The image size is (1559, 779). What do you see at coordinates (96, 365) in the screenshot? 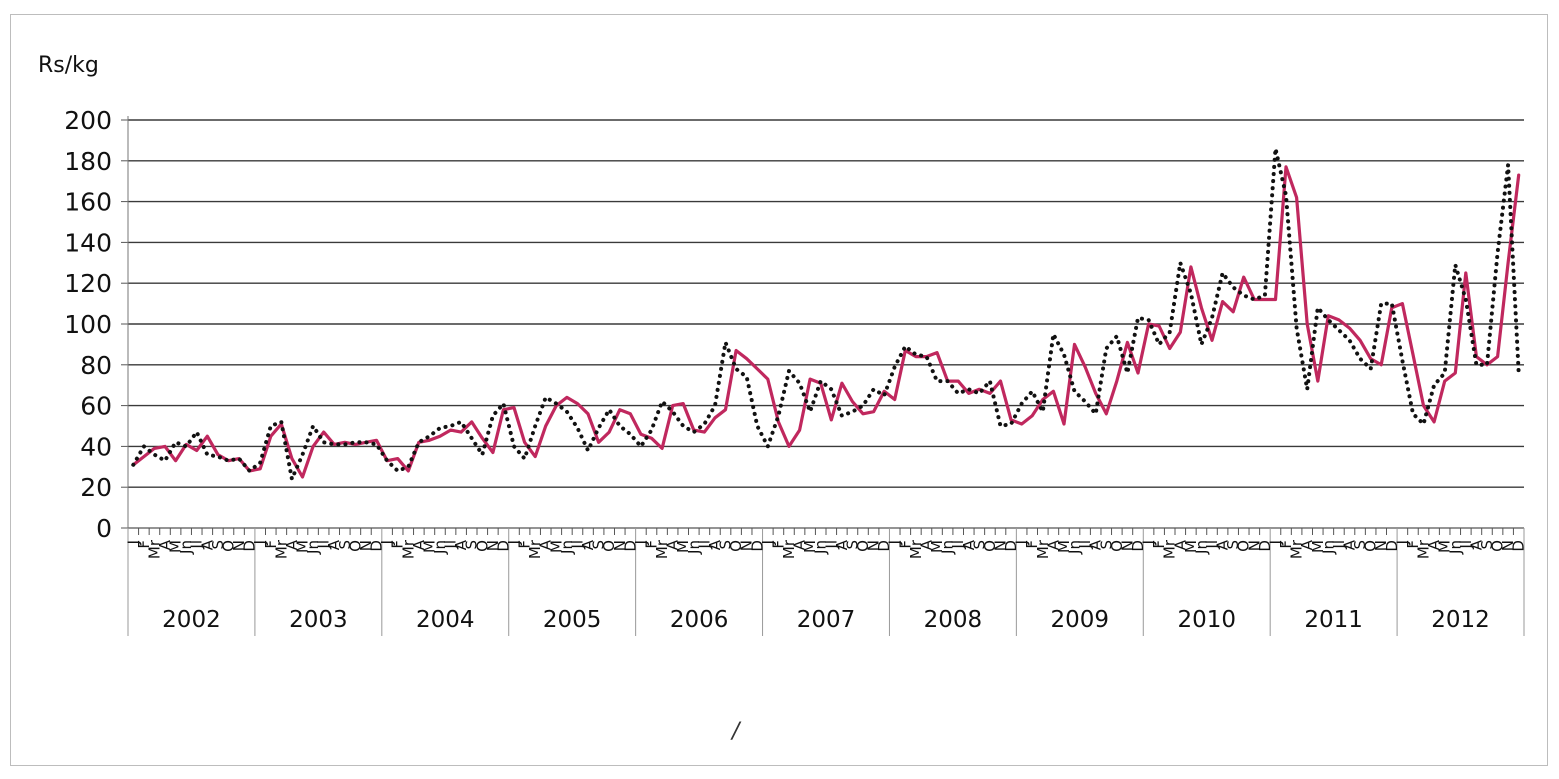
I see `y-tick-label: 80` at bounding box center [96, 365].